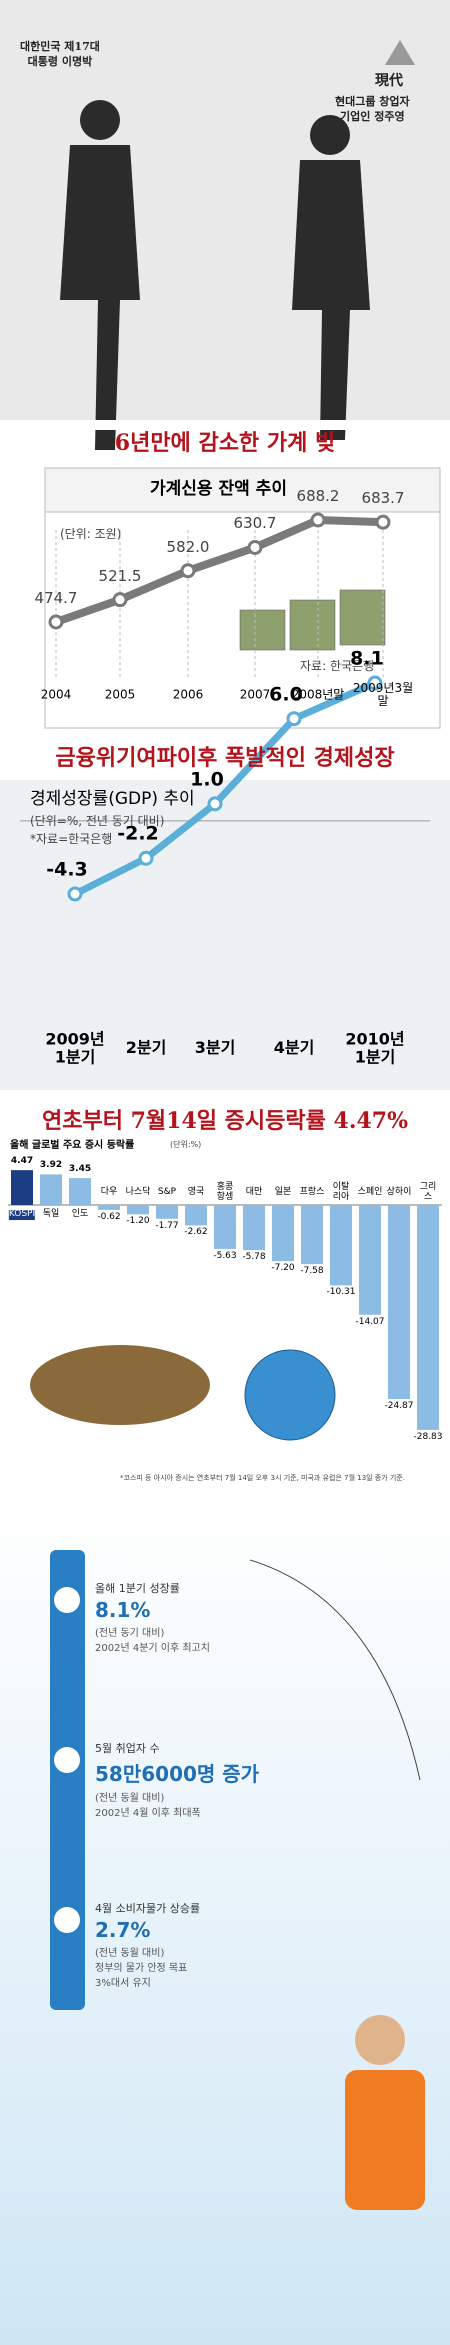 This screenshot has height=2345, width=450. What do you see at coordinates (120, 1385) in the screenshot?
I see `bull-illustration` at bounding box center [120, 1385].